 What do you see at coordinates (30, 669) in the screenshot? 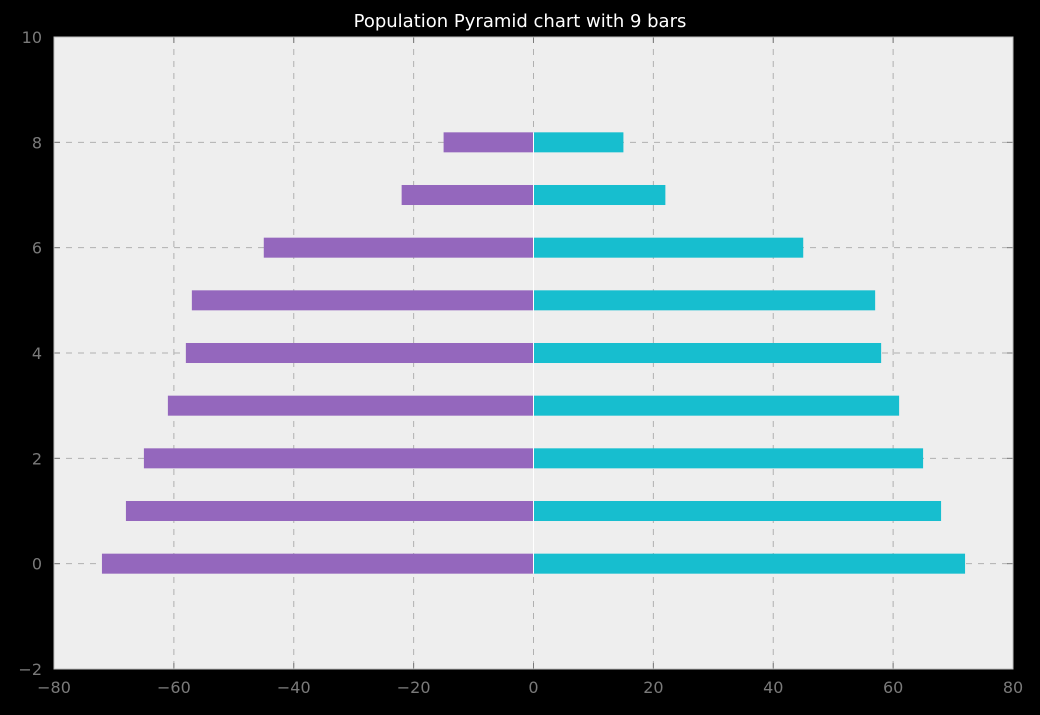
I see `y-tick-label: −2` at bounding box center [30, 669].